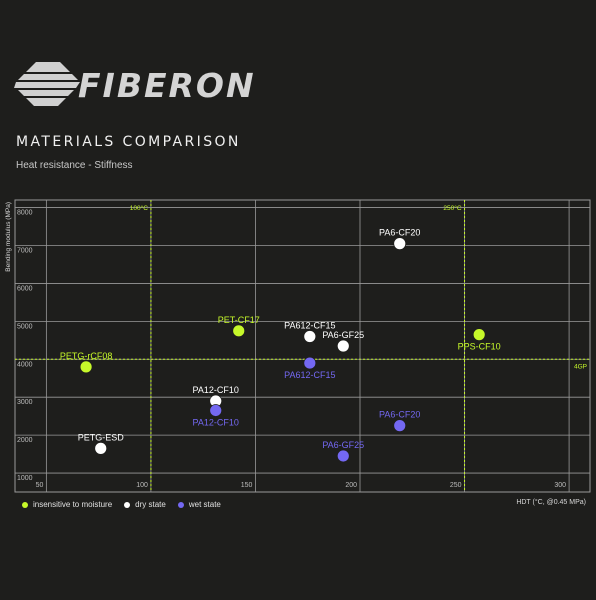 This screenshot has width=596, height=600. Describe the element at coordinates (25, 440) in the screenshot. I see `y-tick-label: 2000` at that location.